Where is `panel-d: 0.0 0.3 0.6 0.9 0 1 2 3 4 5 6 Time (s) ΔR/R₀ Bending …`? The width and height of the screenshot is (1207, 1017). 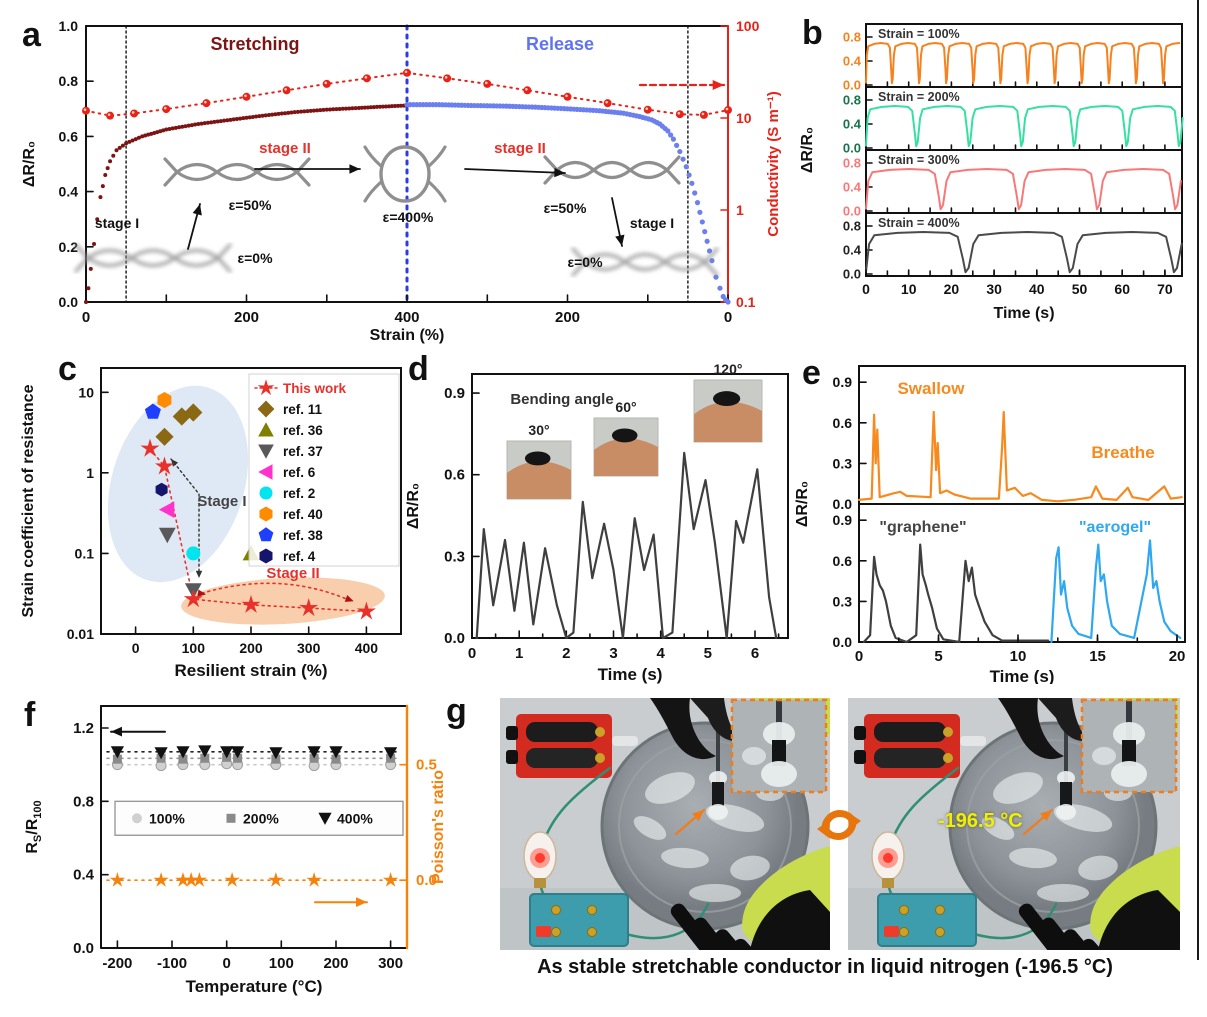 panel-d: 0.0 0.3 0.6 0.9 0 1 2 3 4 5 6 Time (s) ΔR/R₀ Bending … is located at coordinates (597, 522).